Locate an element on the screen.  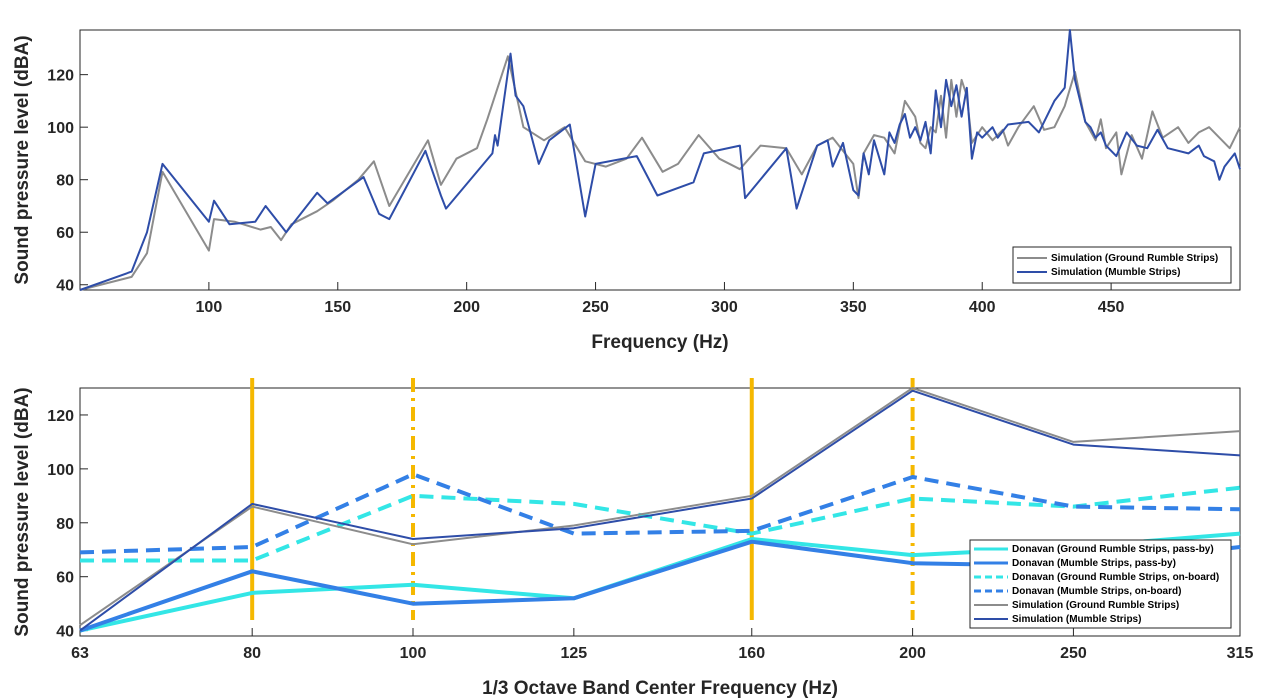
bottom-x-tick-label-0: 63 is located at coordinates (80, 653).